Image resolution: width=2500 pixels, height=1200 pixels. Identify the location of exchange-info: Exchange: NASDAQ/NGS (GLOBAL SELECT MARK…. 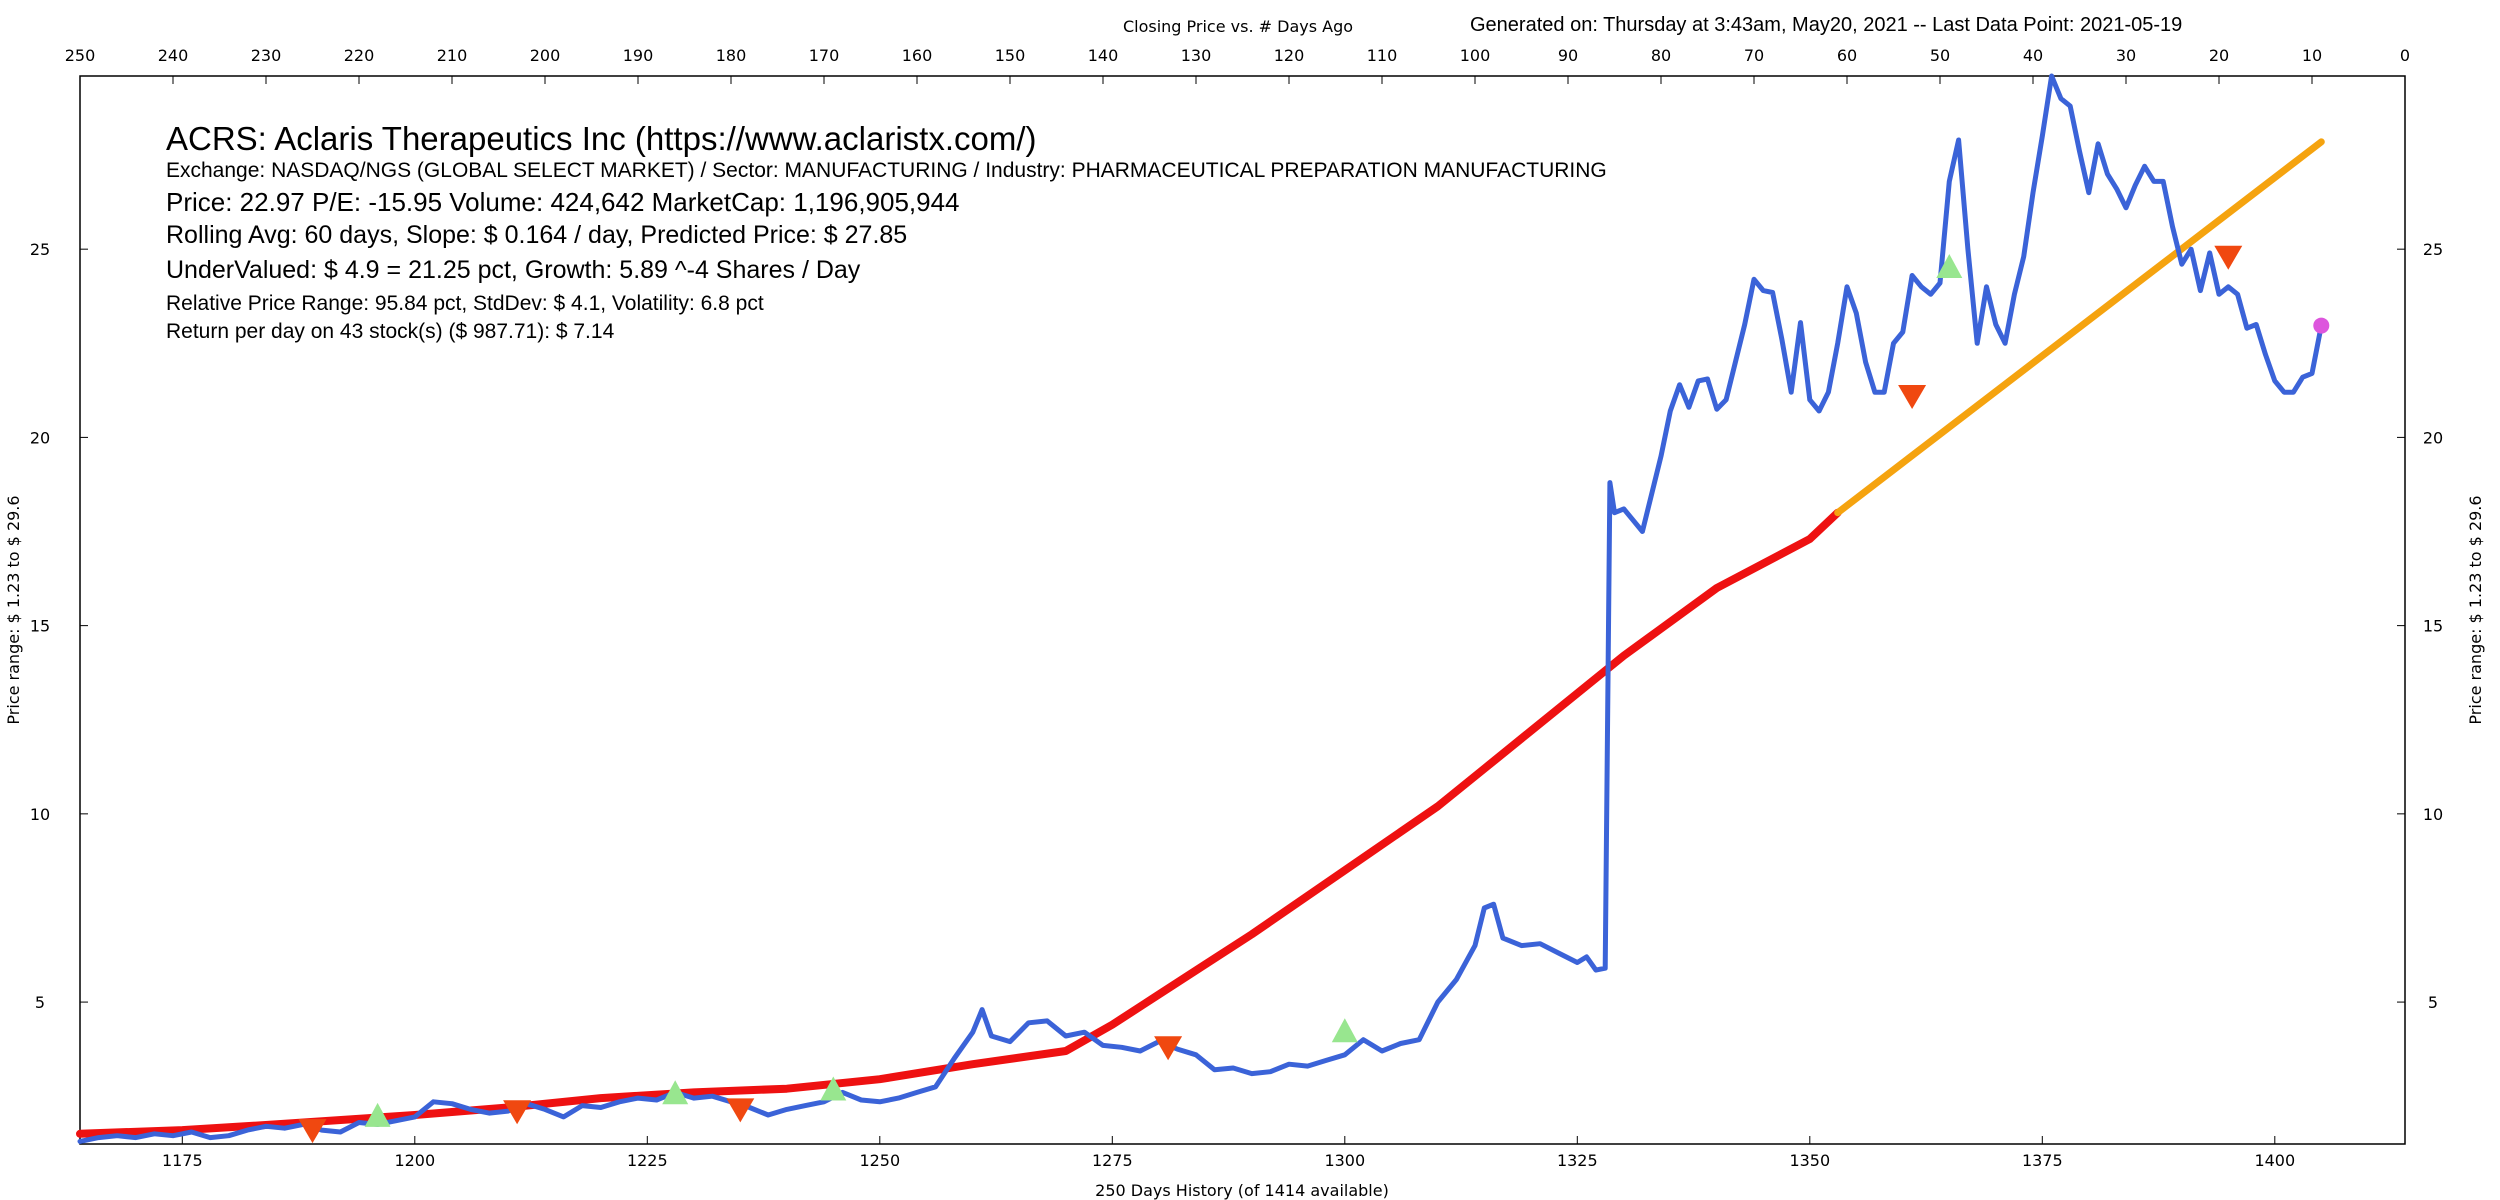
(886, 170).